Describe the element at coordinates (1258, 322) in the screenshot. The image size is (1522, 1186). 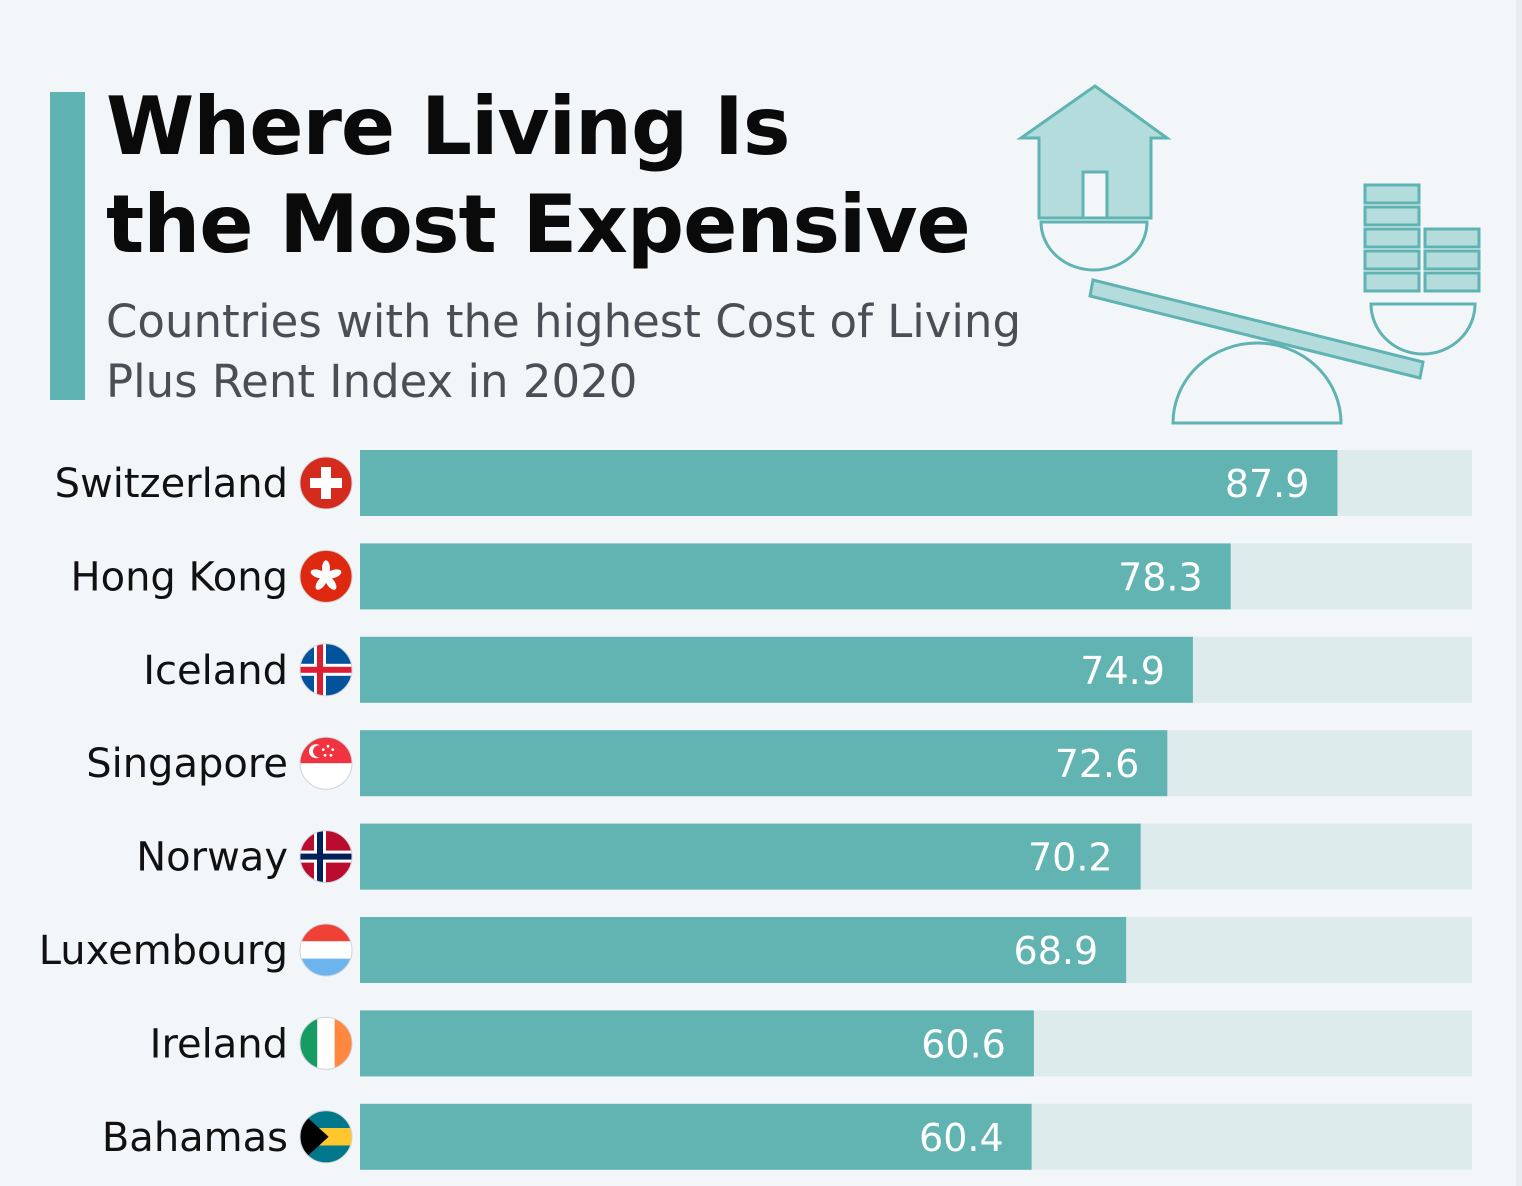
I see `balance-scale-icon` at that location.